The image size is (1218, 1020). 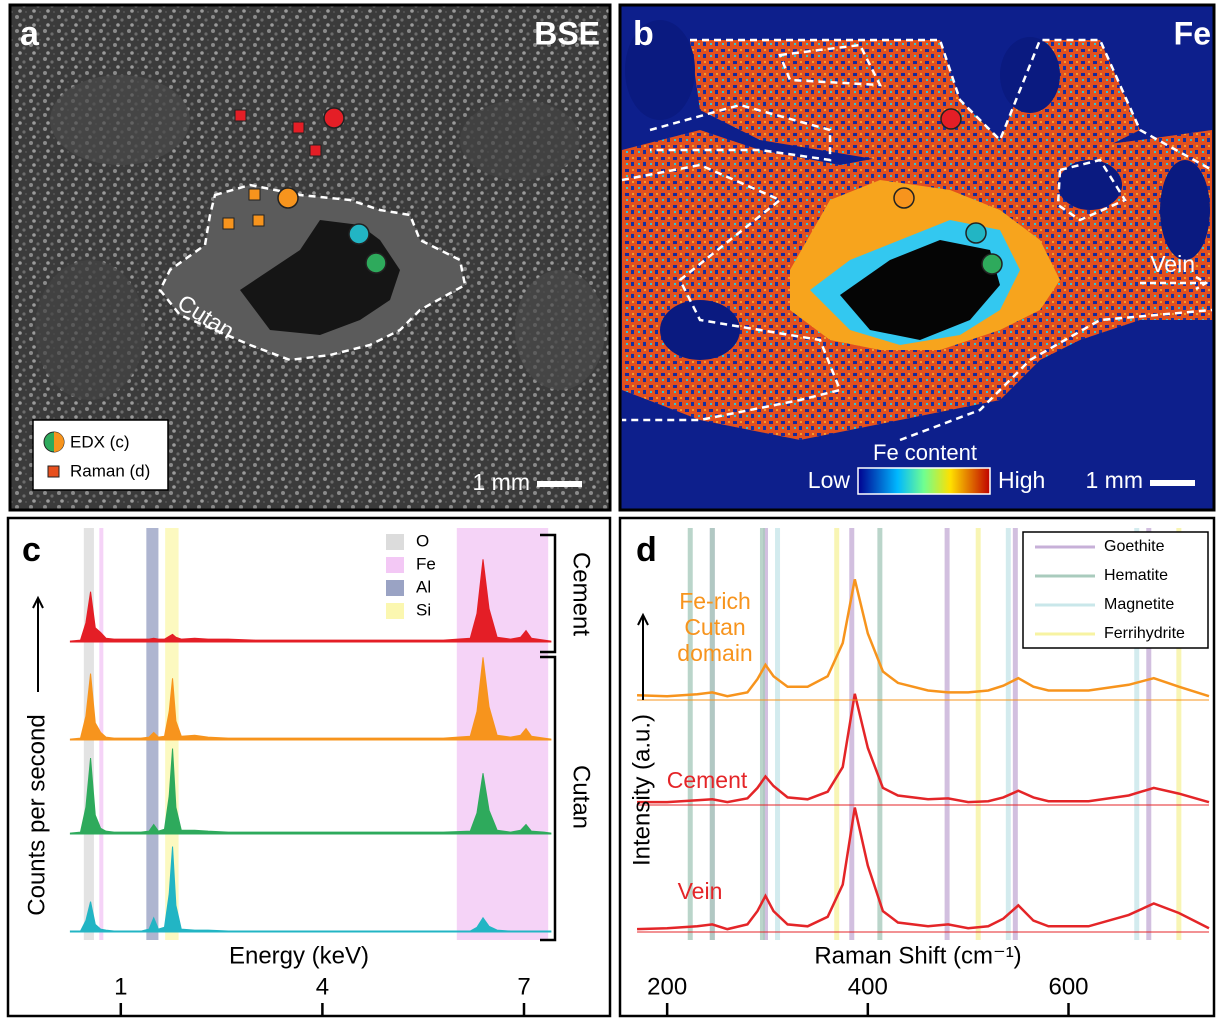 What do you see at coordinates (829, 480) in the screenshot?
I see `colorbar-low: Low` at bounding box center [829, 480].